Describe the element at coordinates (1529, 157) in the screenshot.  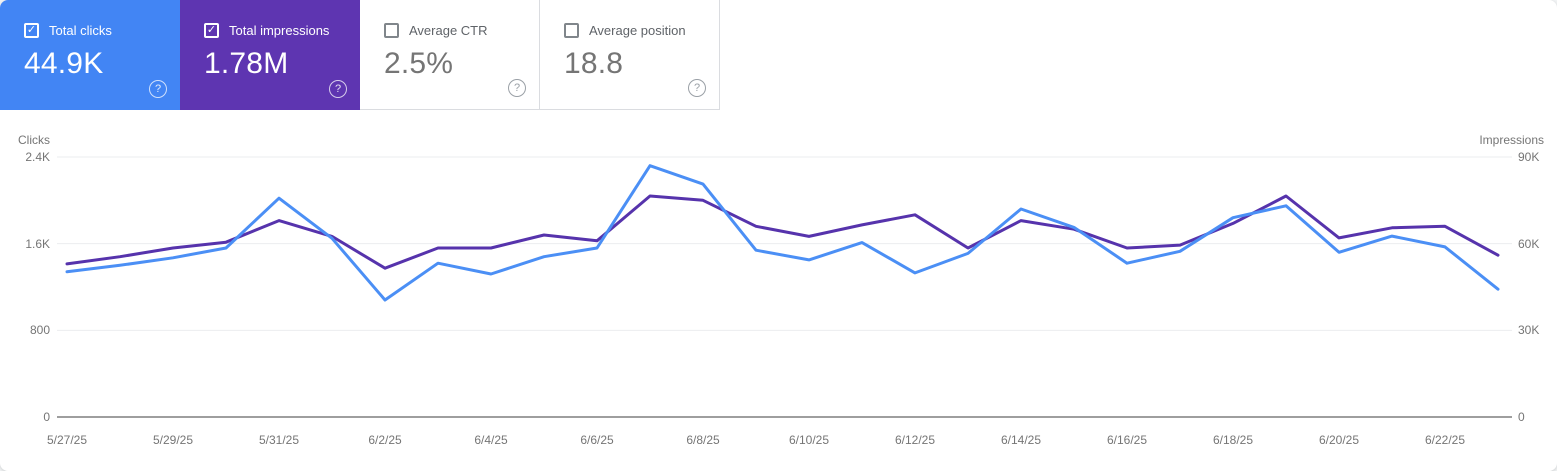
I see `y-axis-tick-right: 90K` at that location.